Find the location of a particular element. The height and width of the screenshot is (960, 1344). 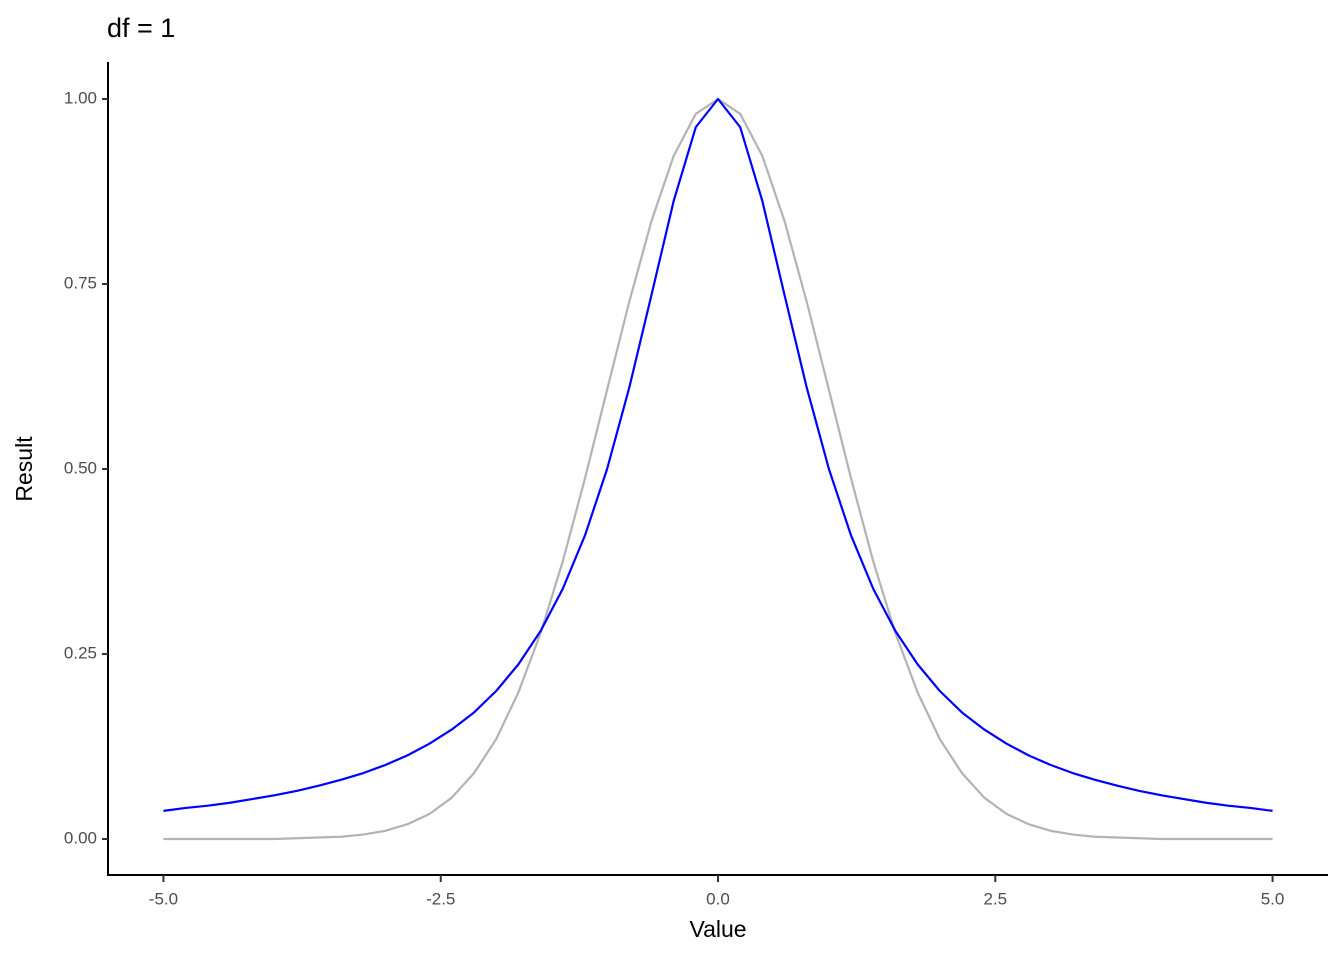

y-tick-label: 0.00 is located at coordinates (80, 837).